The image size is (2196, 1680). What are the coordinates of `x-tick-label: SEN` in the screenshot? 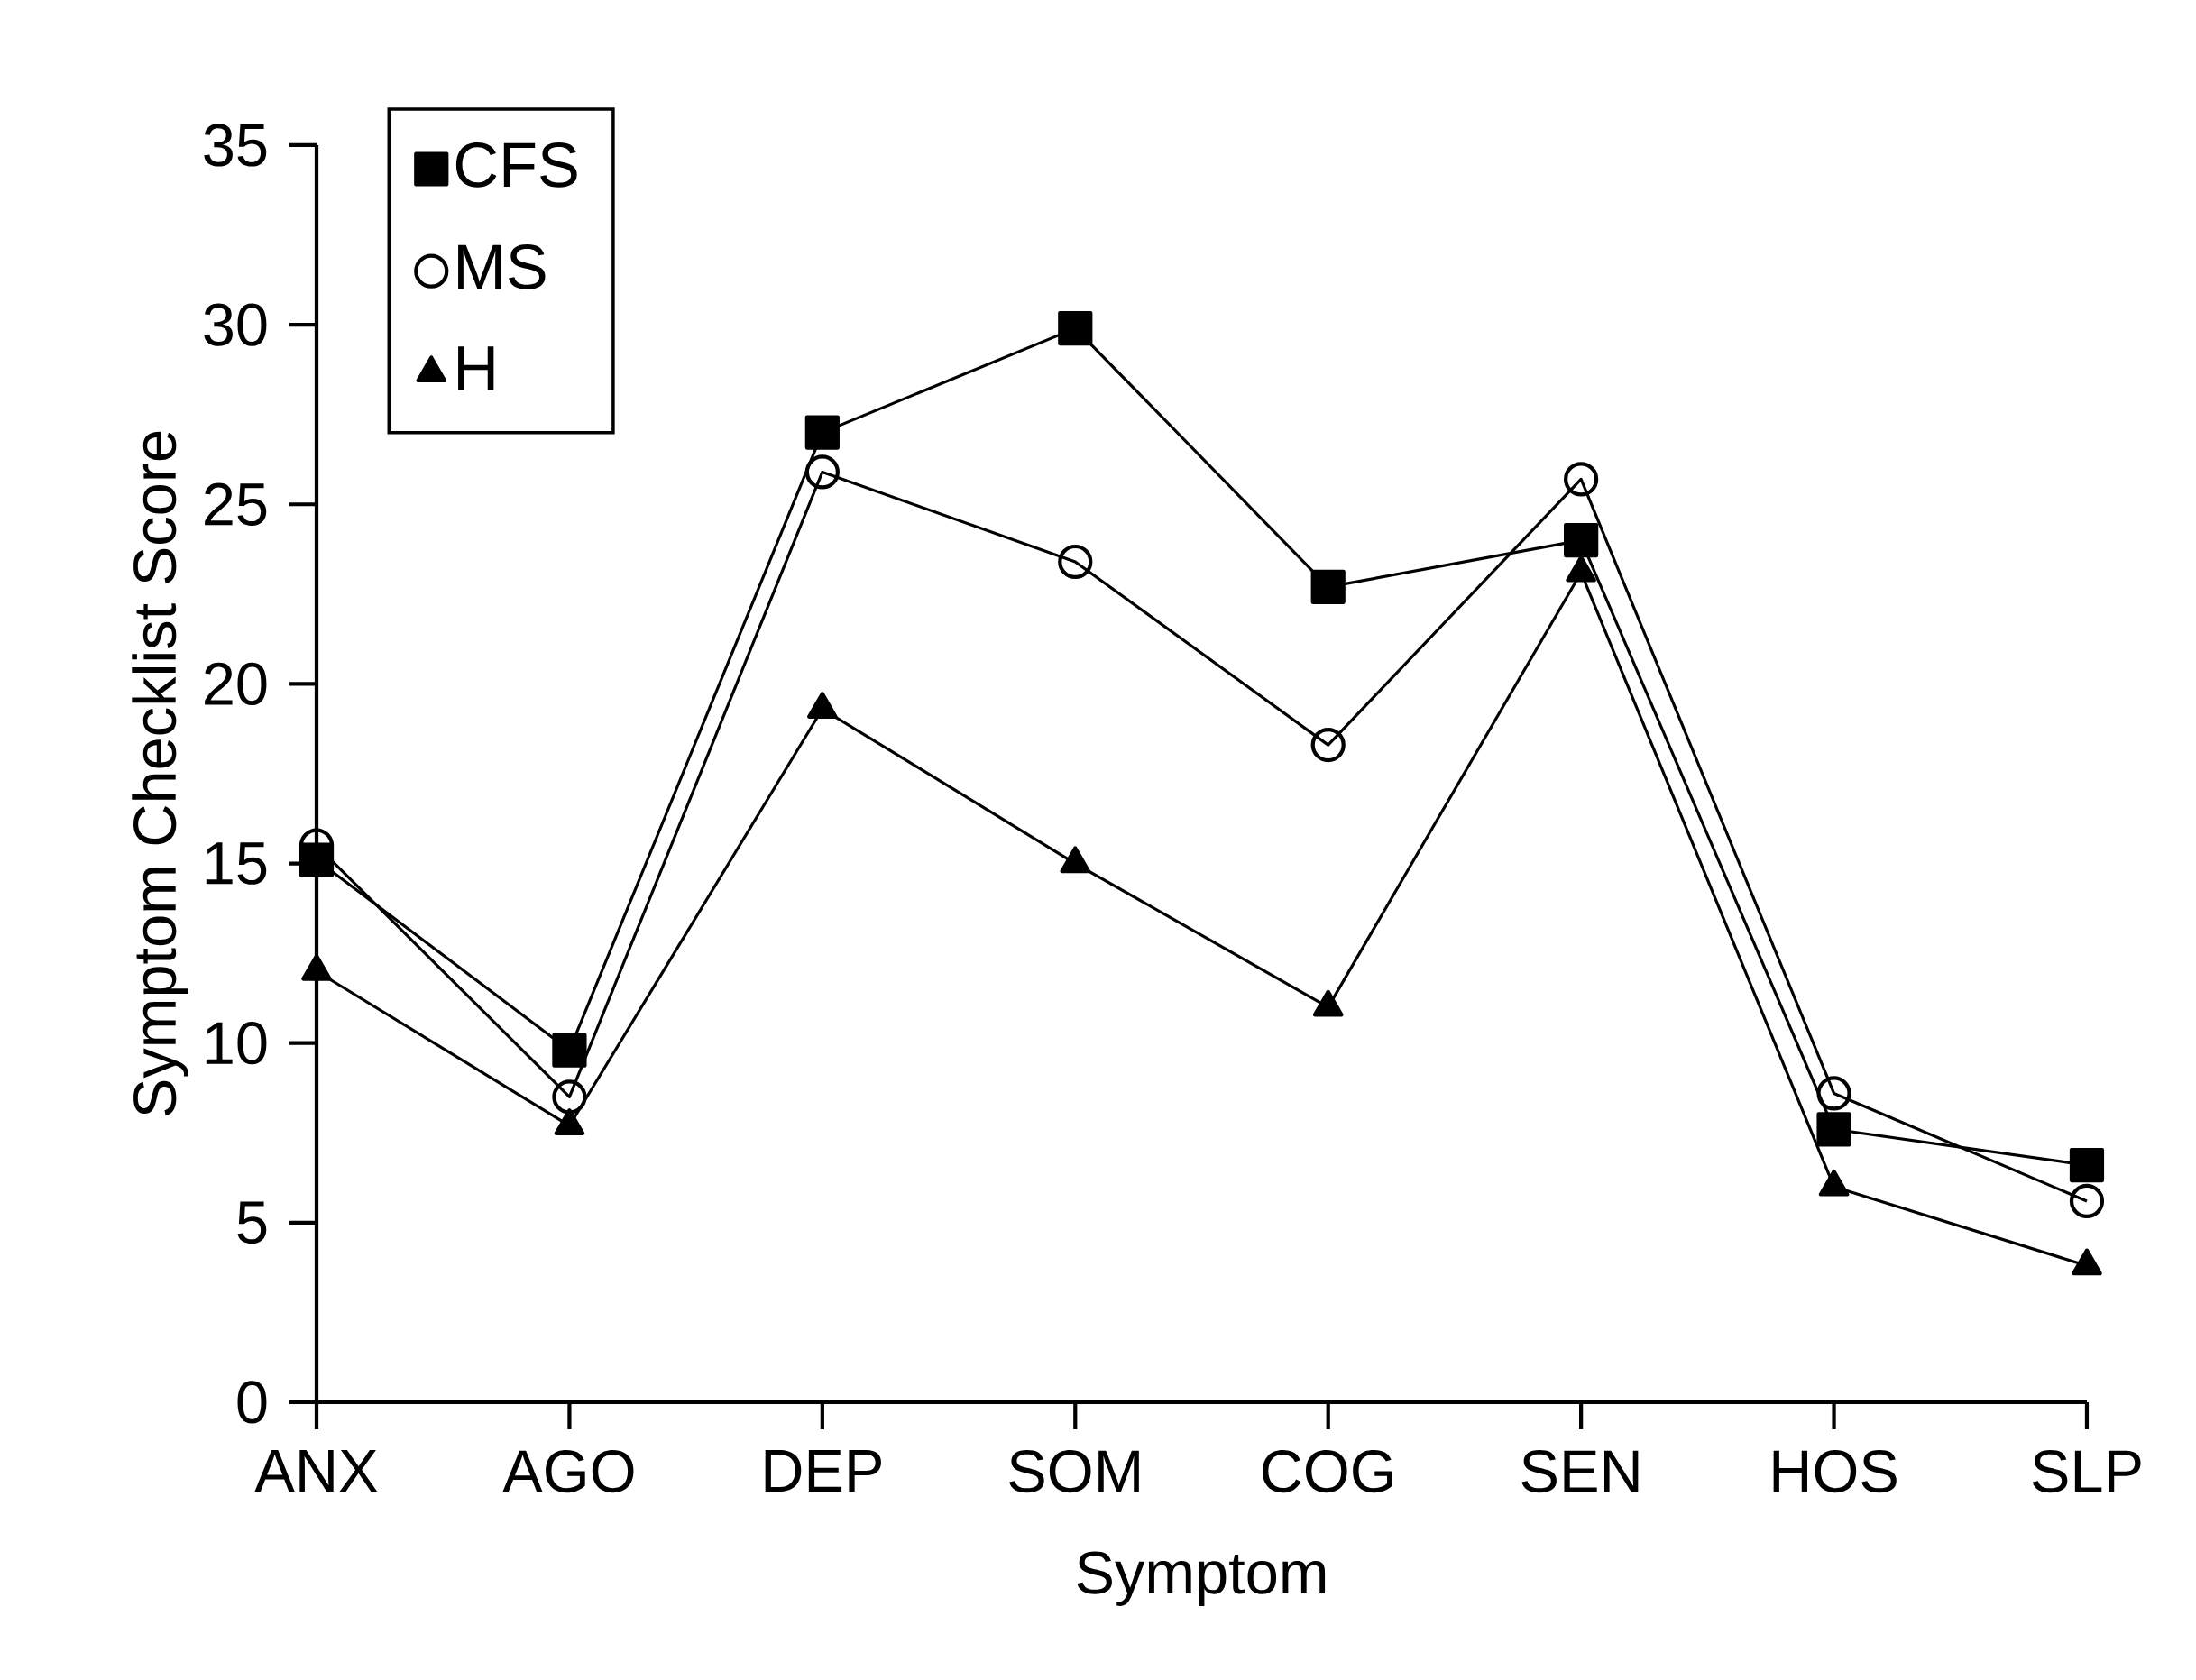 It's located at (1580, 1471).